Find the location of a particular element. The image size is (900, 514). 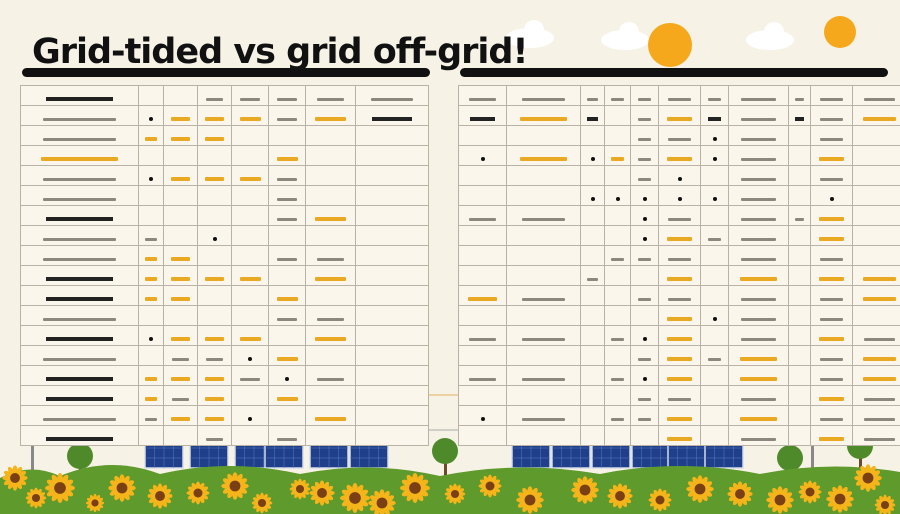

right-section-header-bar is located at coordinates (674, 72).